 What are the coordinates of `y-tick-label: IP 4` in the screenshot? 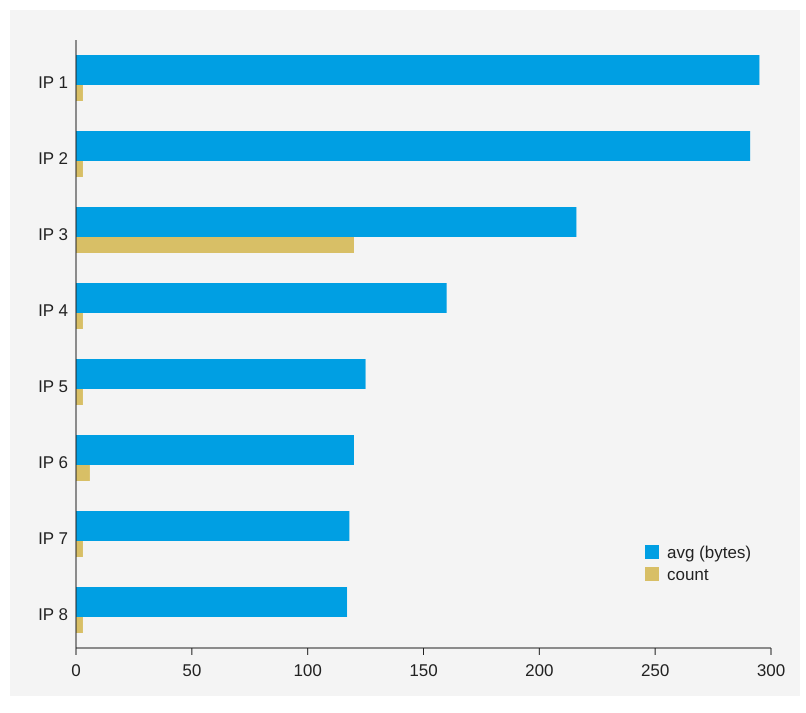 It's located at (53, 310).